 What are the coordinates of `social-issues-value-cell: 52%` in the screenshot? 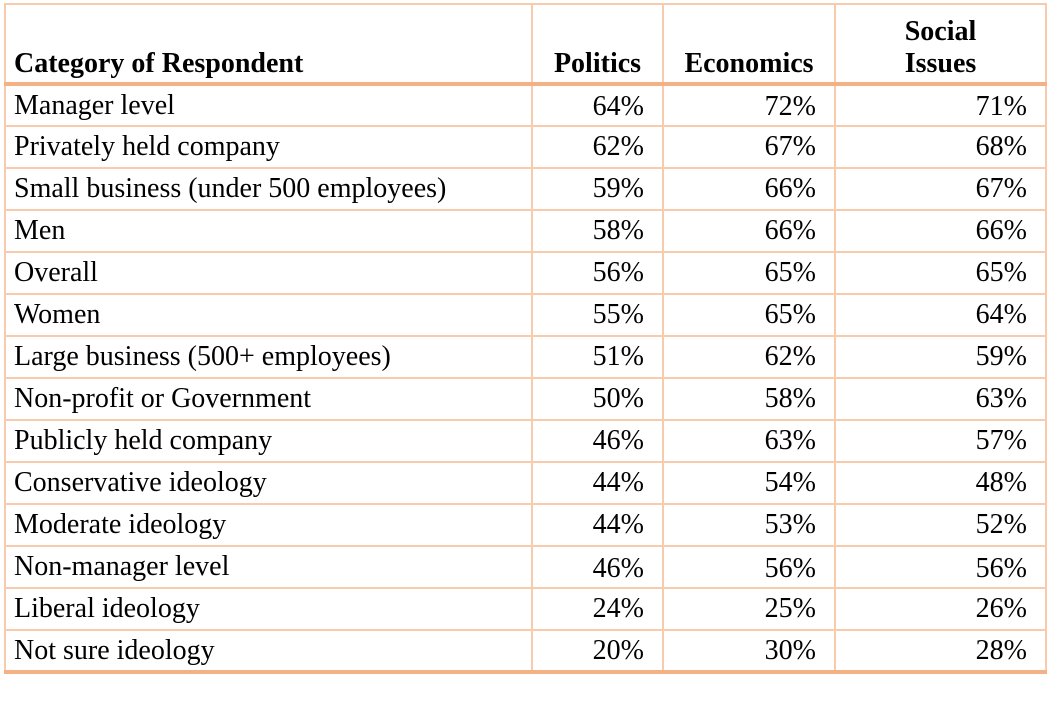 It's located at (940, 525).